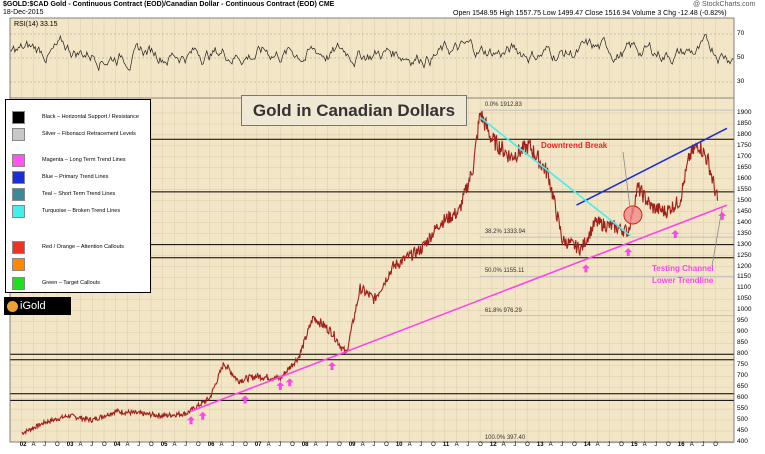 This screenshot has width=765, height=454. Describe the element at coordinates (744, 167) in the screenshot. I see `y-tick: 1650` at that location.